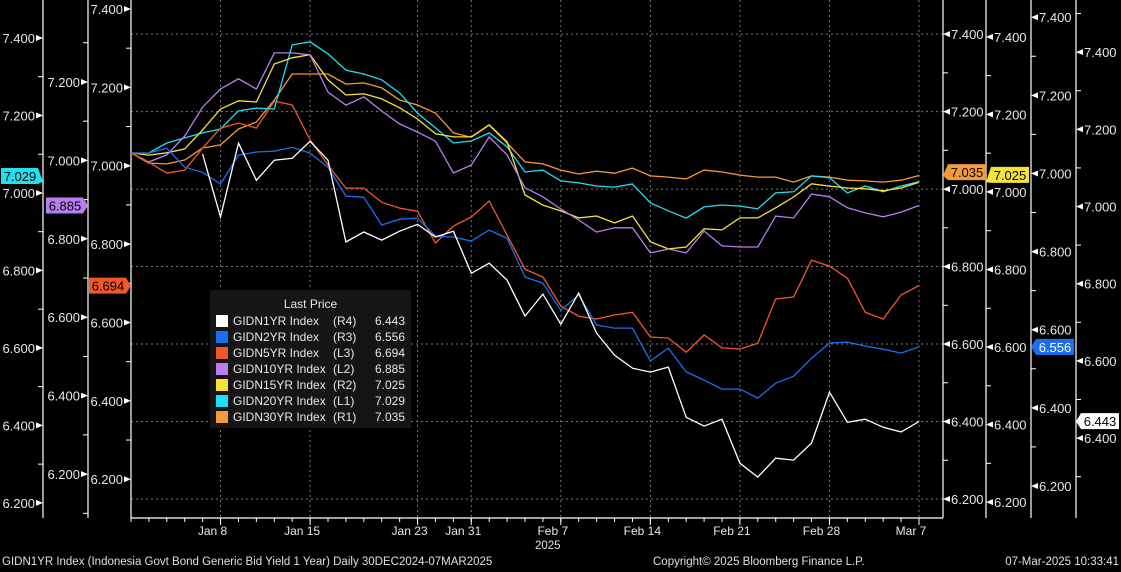  Describe the element at coordinates (279, 417) in the screenshot. I see `legend-series-name: GIDN30YR Index` at that location.